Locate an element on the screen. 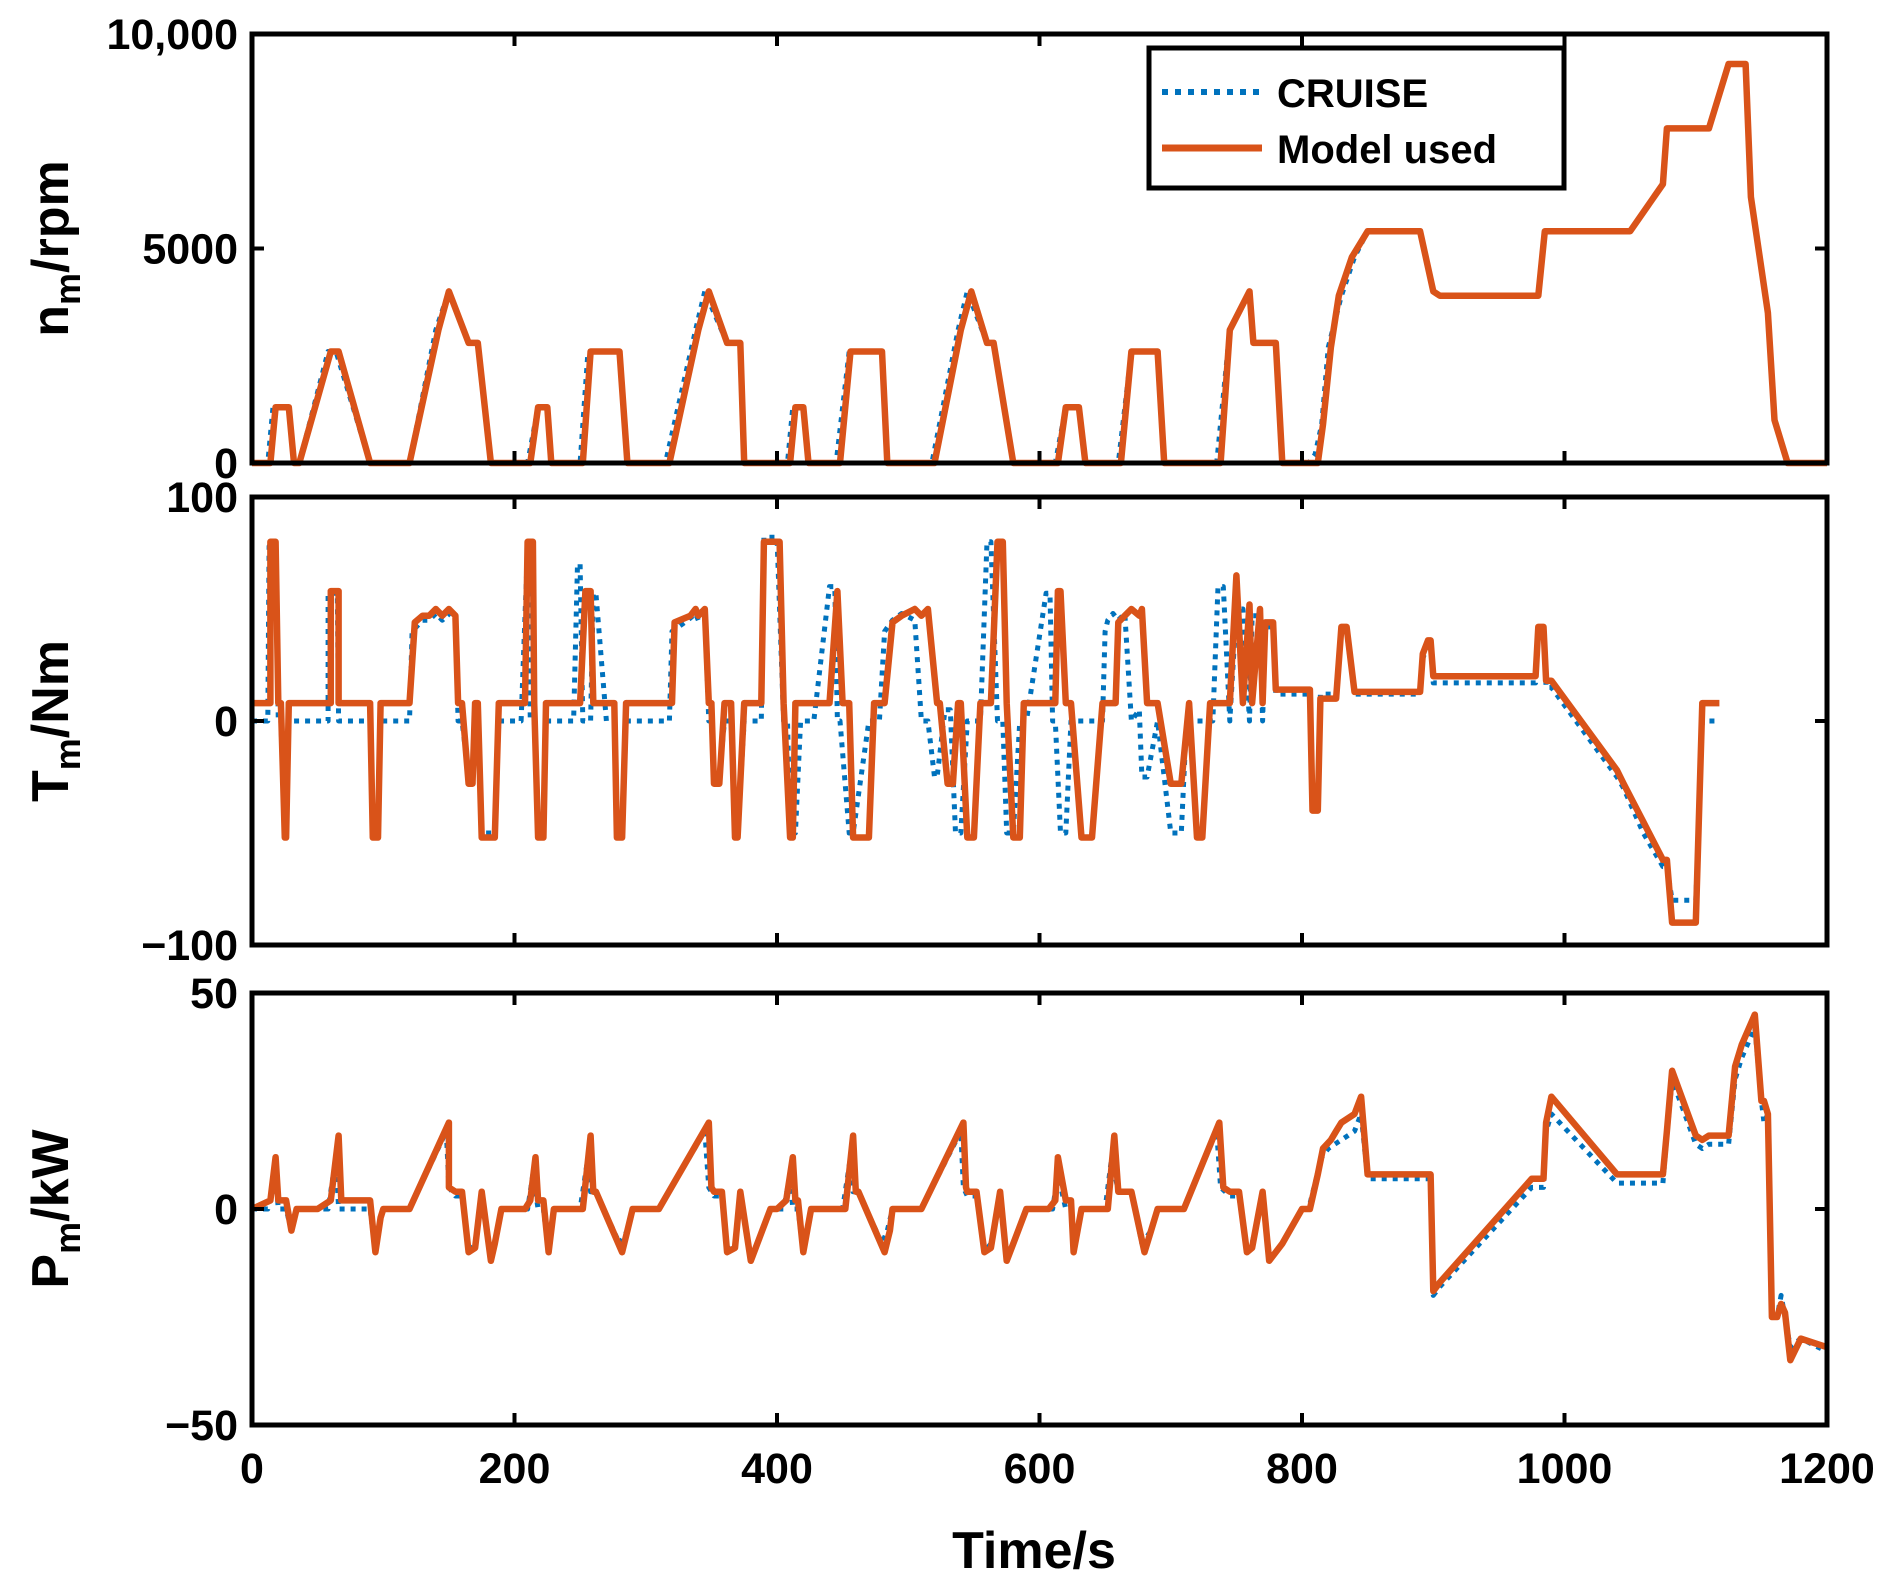 Image resolution: width=1886 pixels, height=1586 pixels. speed-ylabel-main: n is located at coordinates (51, 321).